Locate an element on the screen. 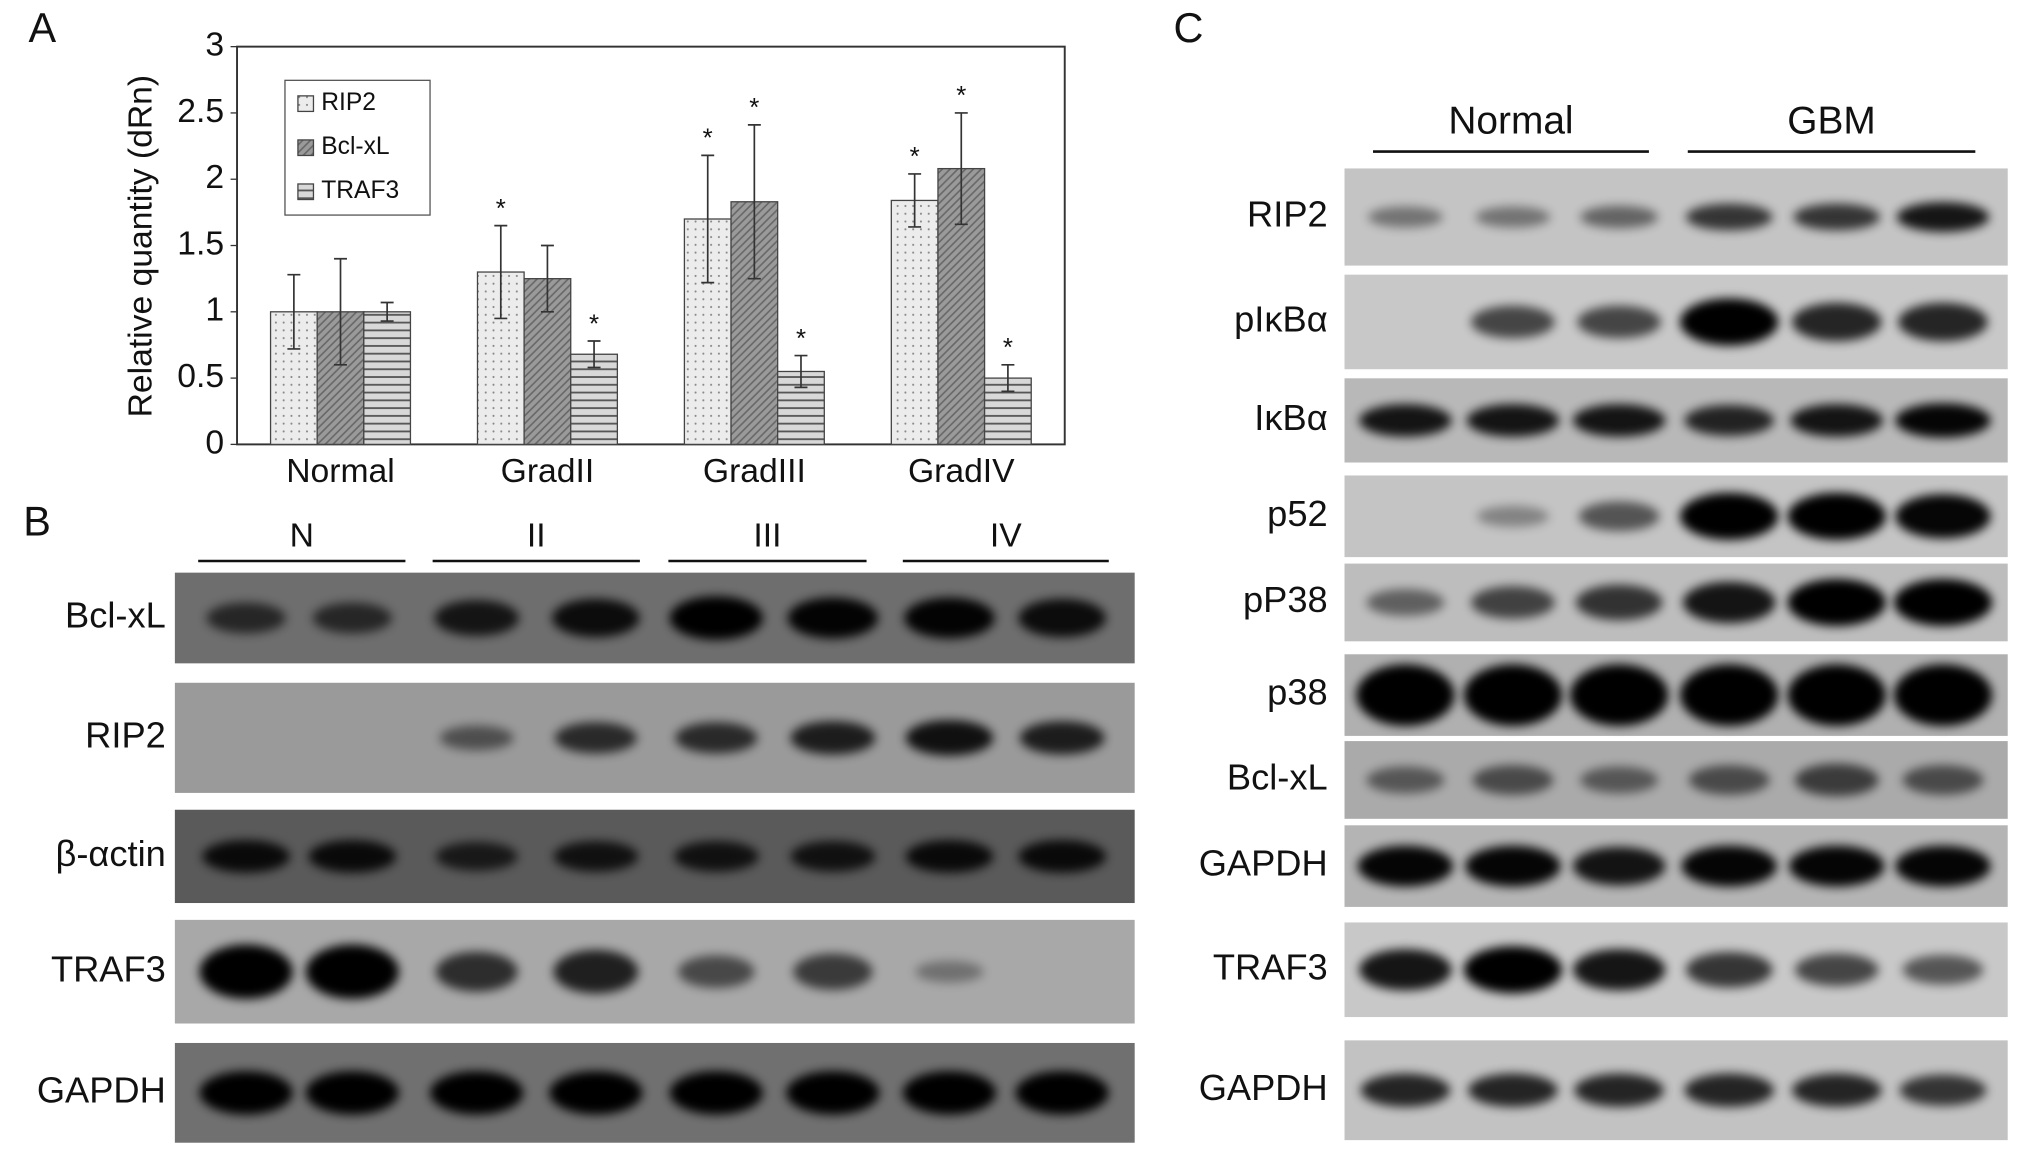  y-tick-label: 2.5 is located at coordinates (200, 111).